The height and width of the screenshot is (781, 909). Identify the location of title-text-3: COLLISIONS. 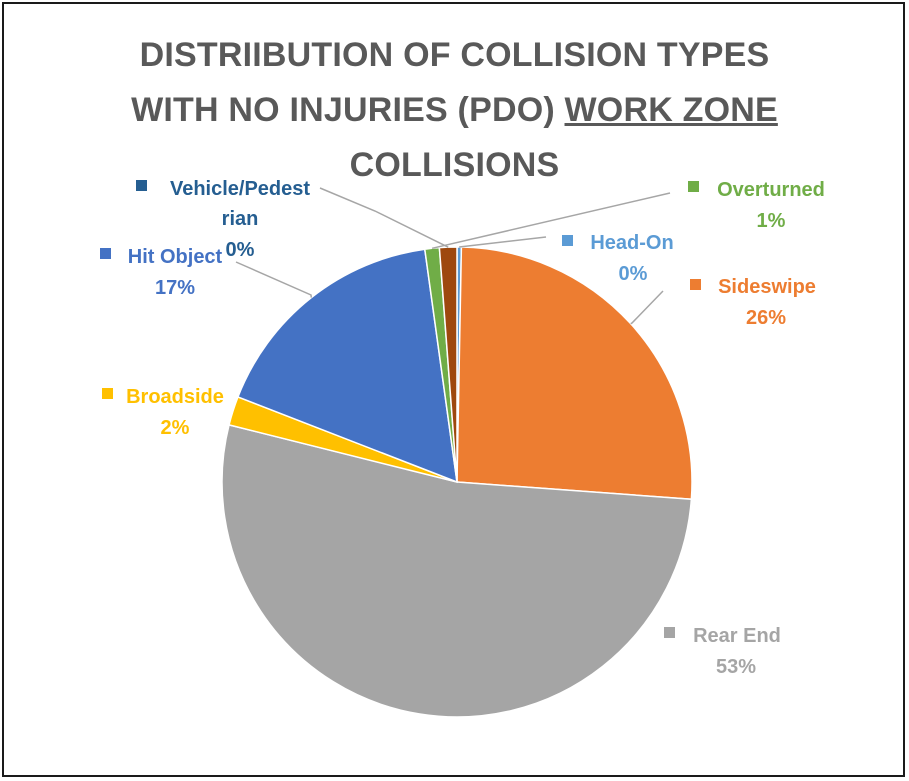
(454, 165).